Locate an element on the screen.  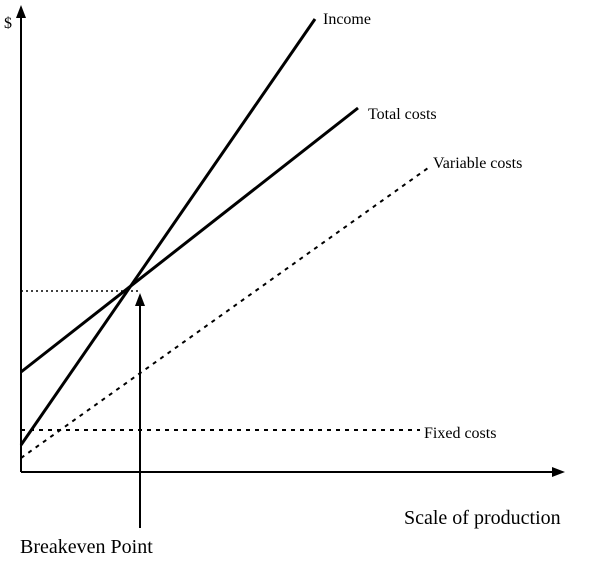
x-axis-arrowhead is located at coordinates (558, 472).